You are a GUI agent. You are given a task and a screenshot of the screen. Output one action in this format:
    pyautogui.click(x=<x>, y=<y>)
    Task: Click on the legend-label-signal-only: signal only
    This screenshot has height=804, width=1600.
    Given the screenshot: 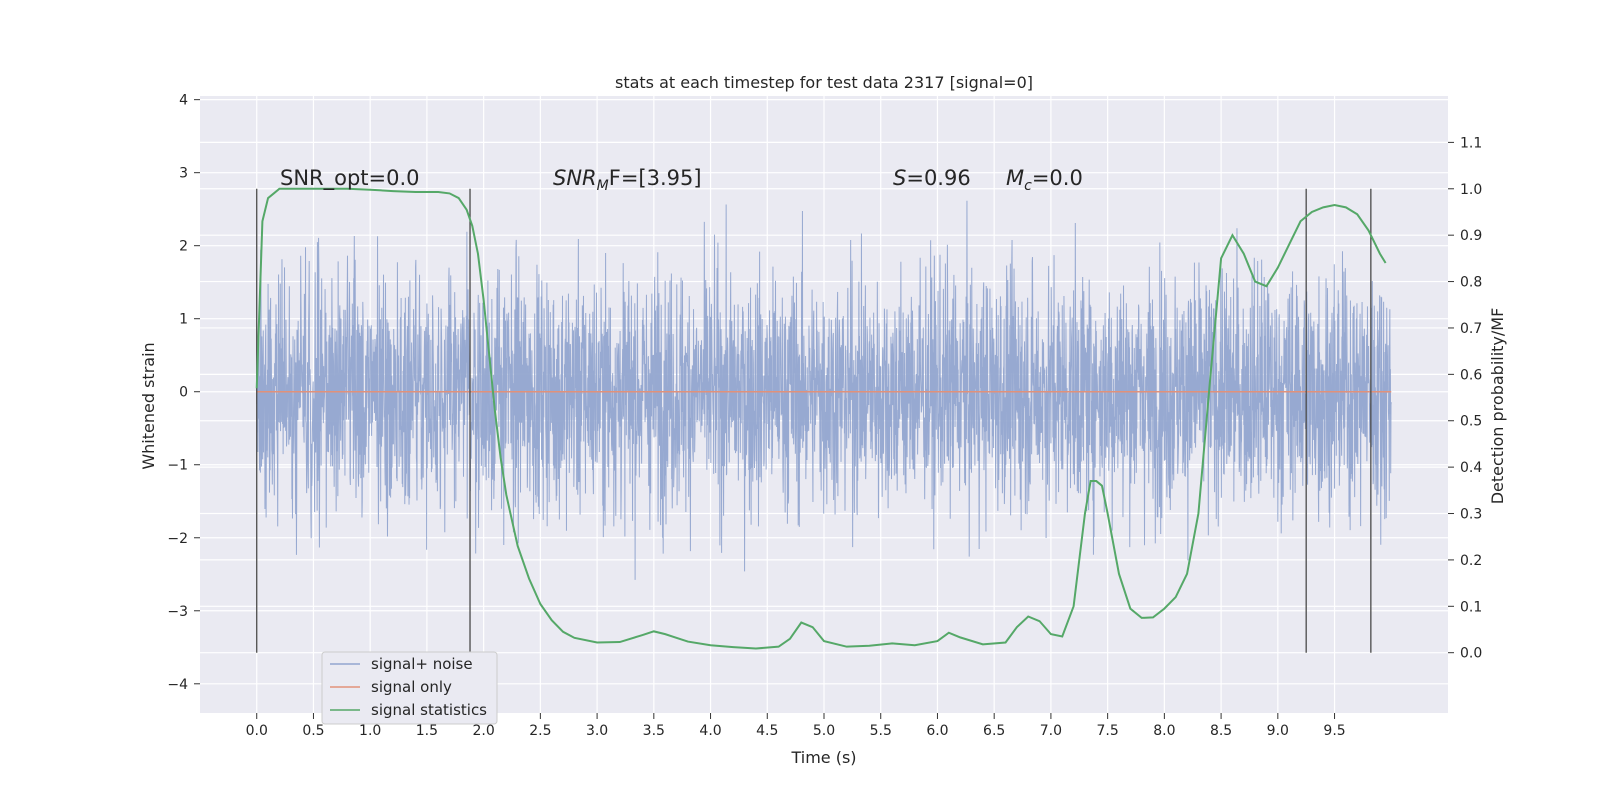 What is the action you would take?
    pyautogui.click(x=411, y=687)
    